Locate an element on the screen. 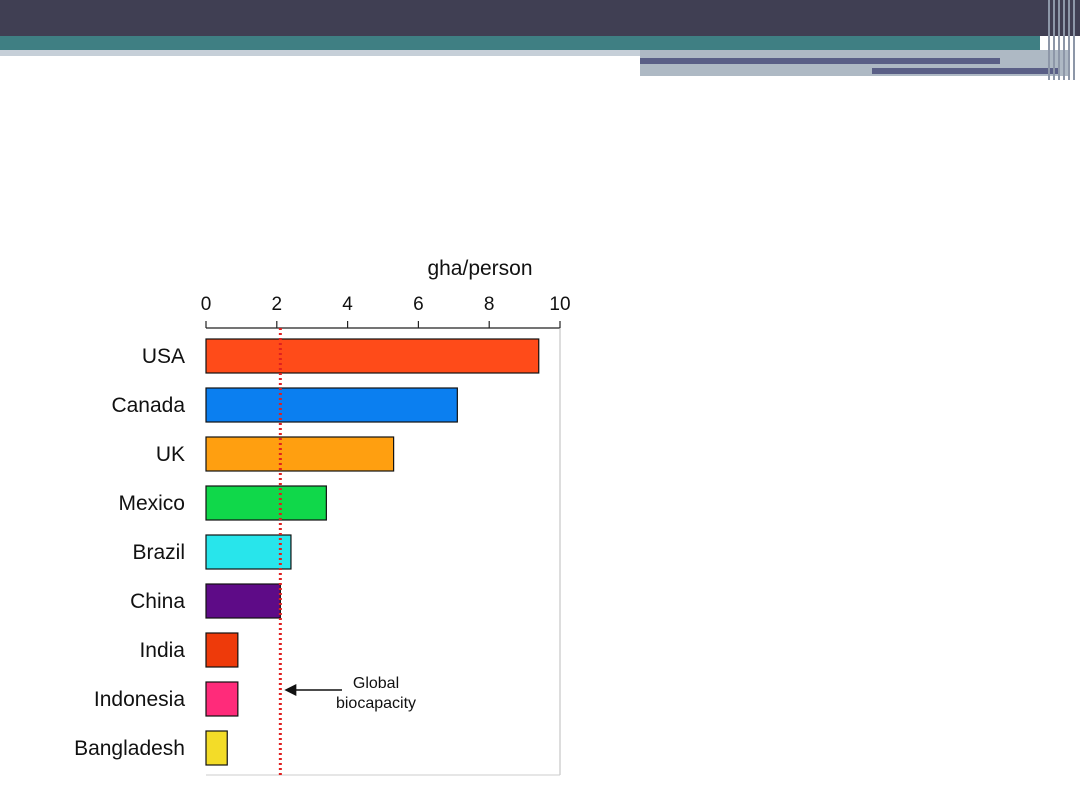 This screenshot has height=810, width=1080. bar-india is located at coordinates (222, 650).